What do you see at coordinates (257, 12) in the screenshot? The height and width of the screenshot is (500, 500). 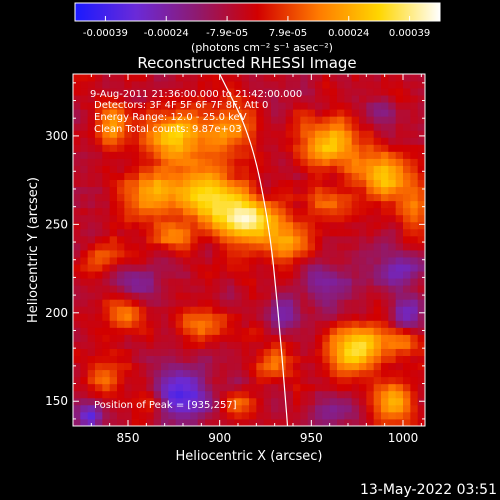 I see `colorbar-gradient` at bounding box center [257, 12].